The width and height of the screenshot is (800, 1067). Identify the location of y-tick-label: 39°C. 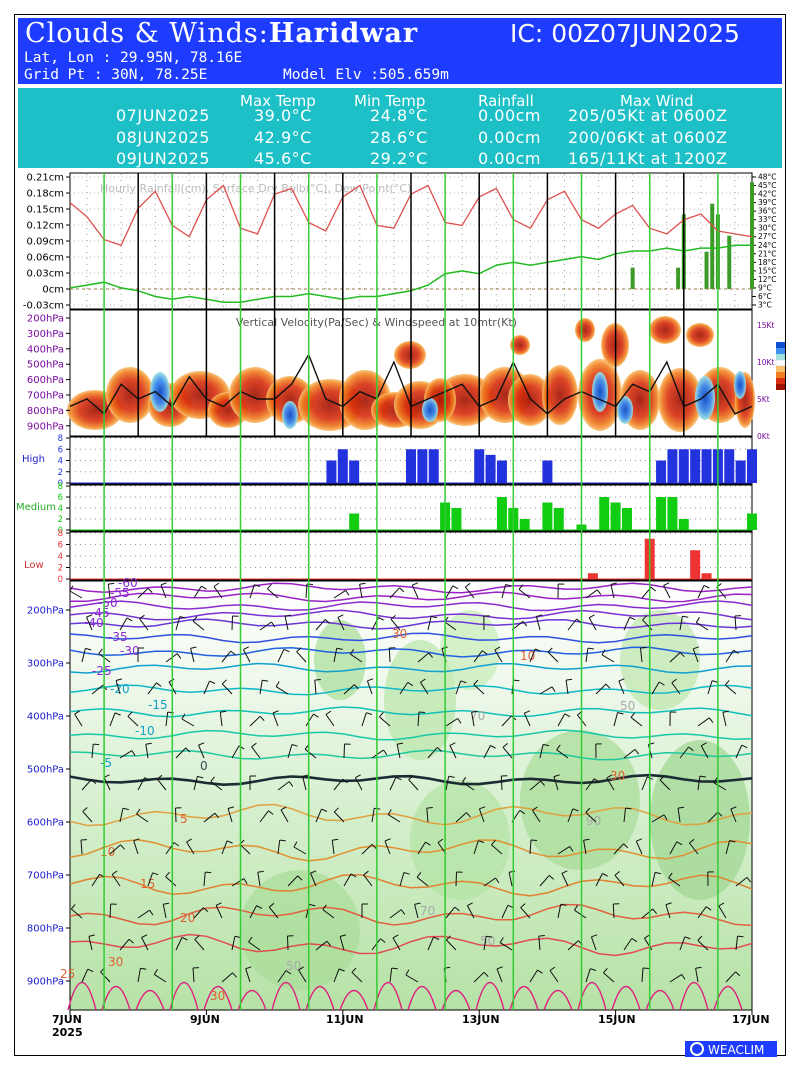
(767, 202).